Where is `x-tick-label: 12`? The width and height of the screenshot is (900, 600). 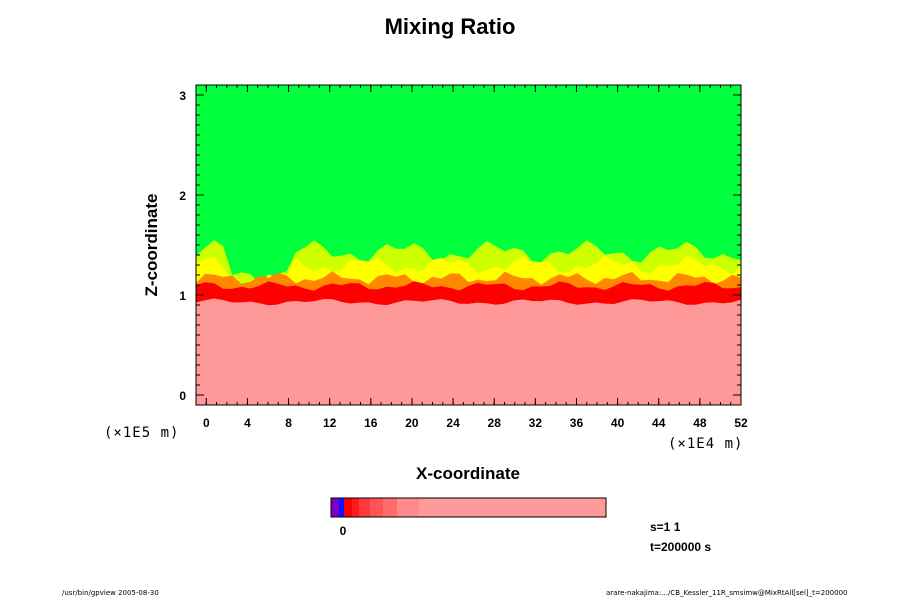 x-tick-label: 12 is located at coordinates (330, 423).